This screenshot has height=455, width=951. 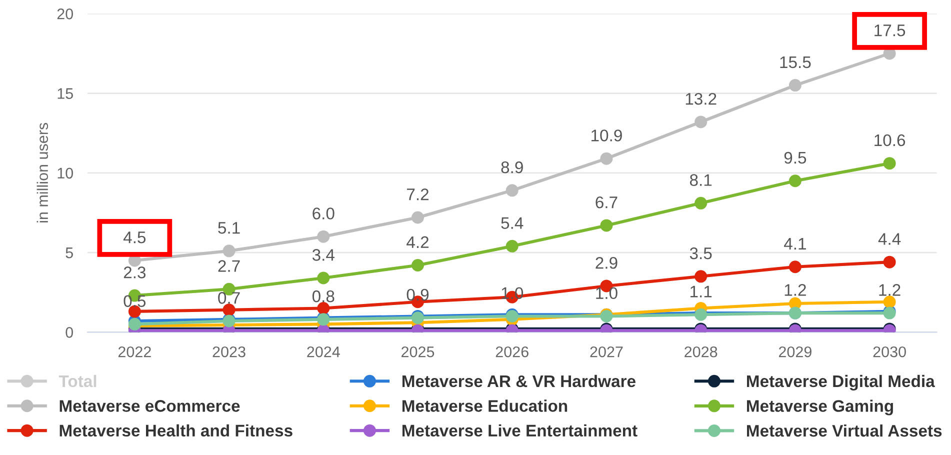 What do you see at coordinates (135, 272) in the screenshot?
I see `data-label: 2.3` at bounding box center [135, 272].